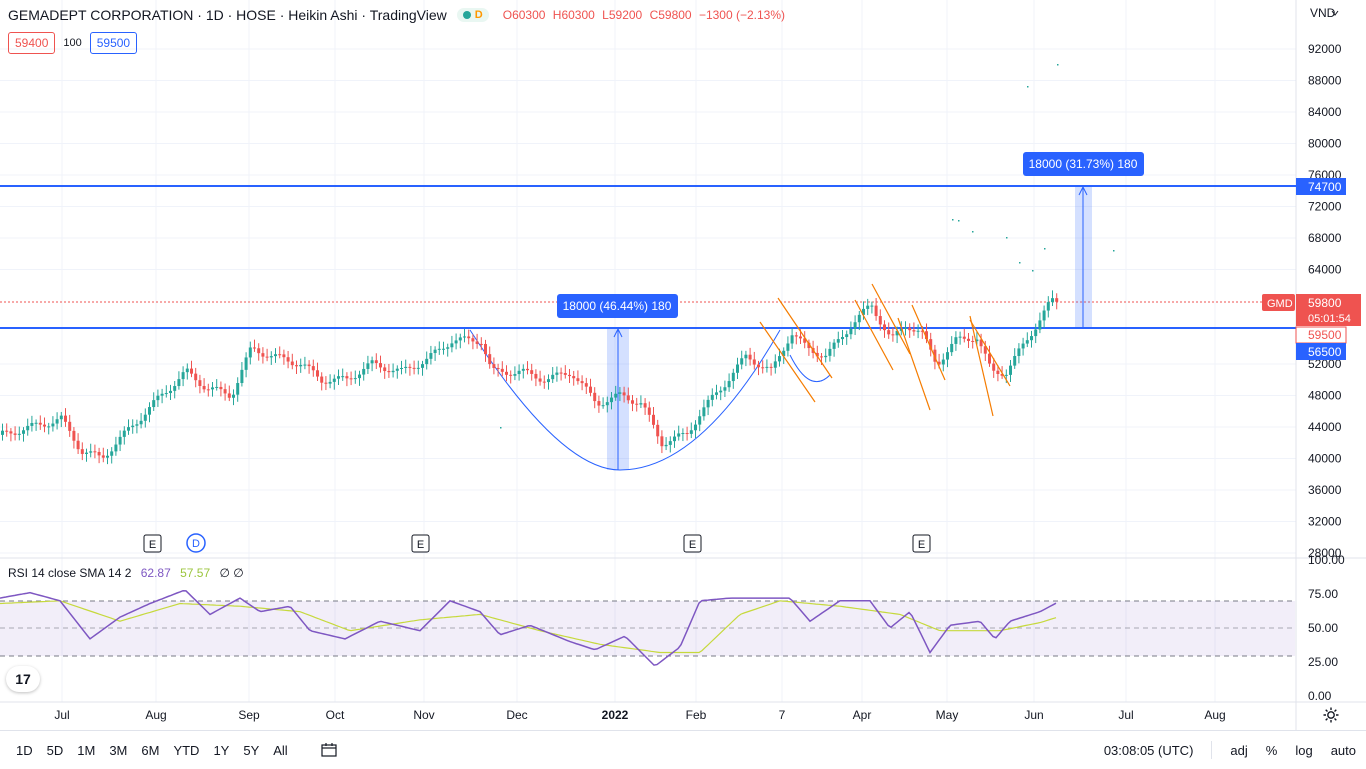 Image resolution: width=1366 pixels, height=769 pixels. What do you see at coordinates (1323, 13) in the screenshot?
I see `currency-label: VND` at bounding box center [1323, 13].